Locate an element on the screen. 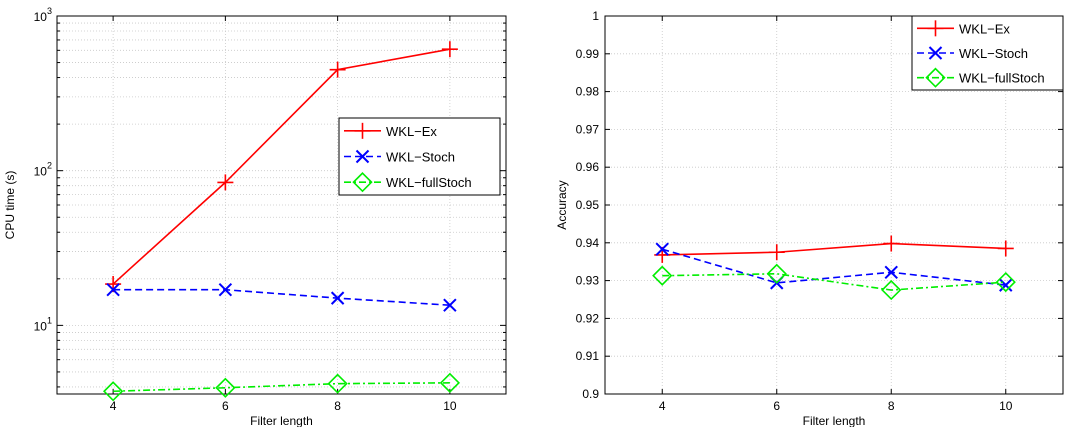 The image size is (1074, 427). y-tick-label-exponent: 1 is located at coordinates (49, 320).